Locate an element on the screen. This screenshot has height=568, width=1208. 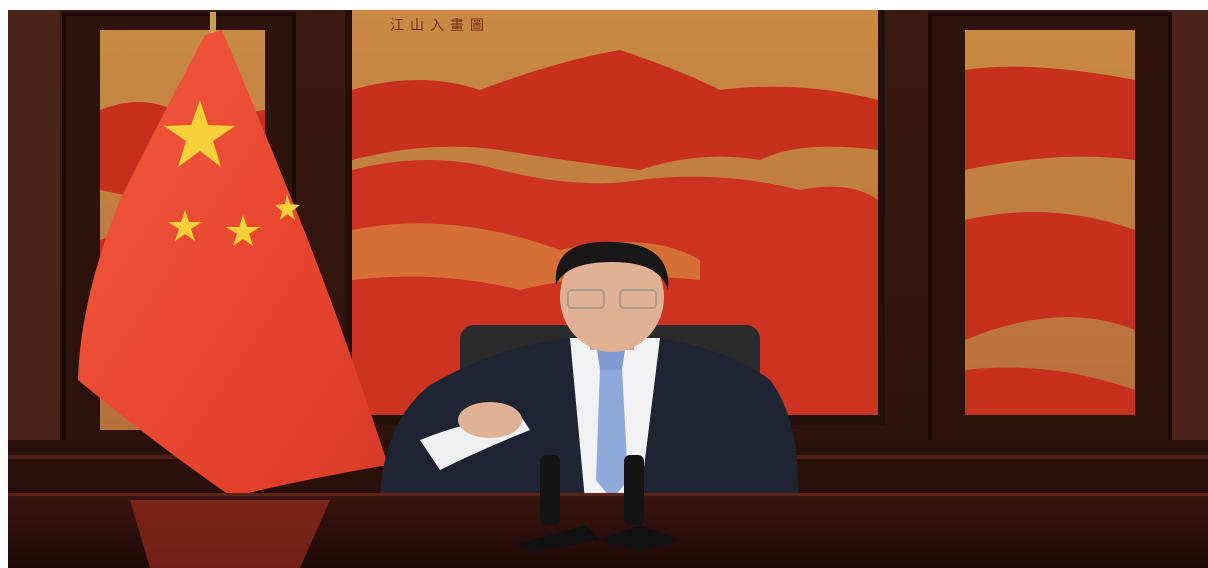
hand-raised is located at coordinates (490, 420).